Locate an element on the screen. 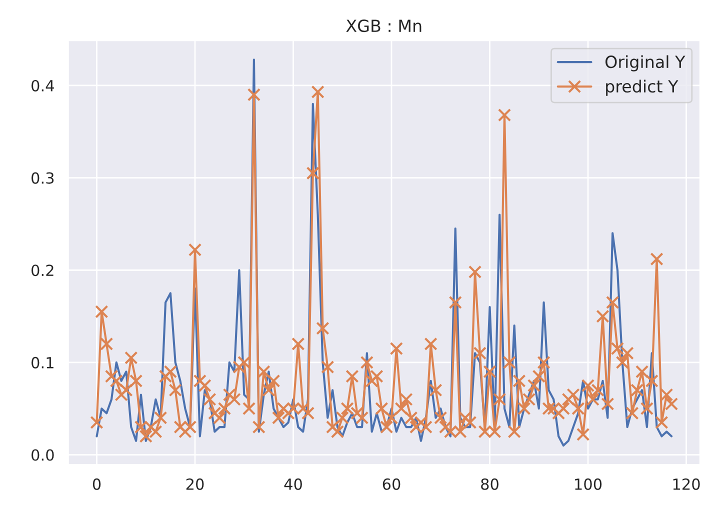 This screenshot has height=516, width=716. x-tick-label: 0 is located at coordinates (96, 484).